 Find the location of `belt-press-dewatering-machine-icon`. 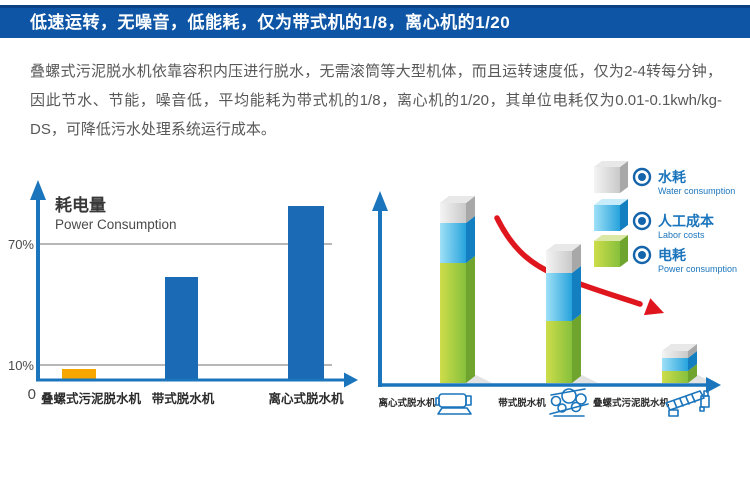

belt-press-dewatering-machine-icon is located at coordinates (569, 402).